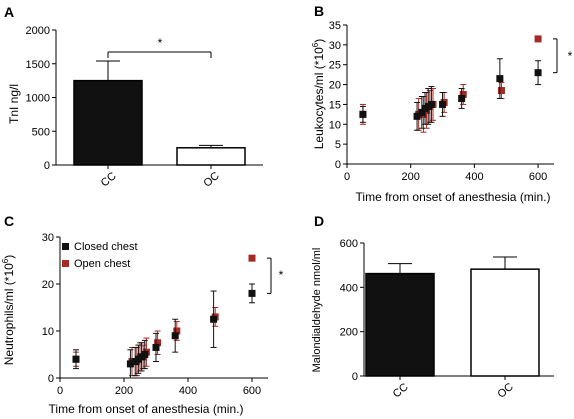  What do you see at coordinates (100, 255) in the screenshot?
I see `panel-c-legend: Closed chest Open chest` at bounding box center [100, 255].